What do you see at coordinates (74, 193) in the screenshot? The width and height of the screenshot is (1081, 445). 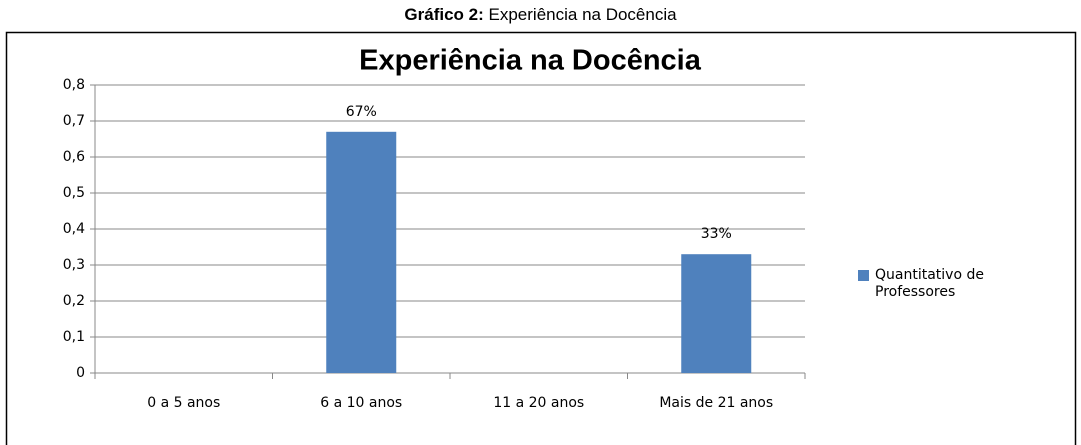 I see `y-tick-label: 0,5` at bounding box center [74, 193].